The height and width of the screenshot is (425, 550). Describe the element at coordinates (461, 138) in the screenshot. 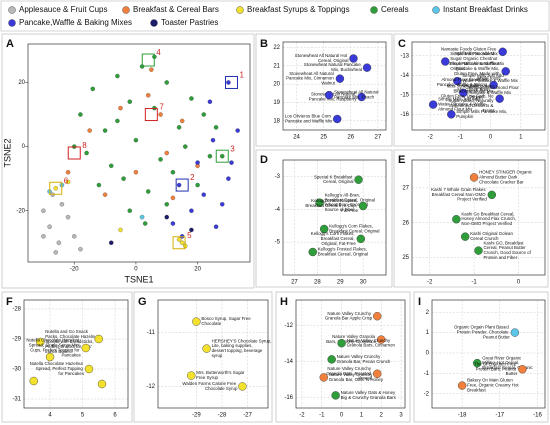

I see `x-tick-label: -1` at that location.